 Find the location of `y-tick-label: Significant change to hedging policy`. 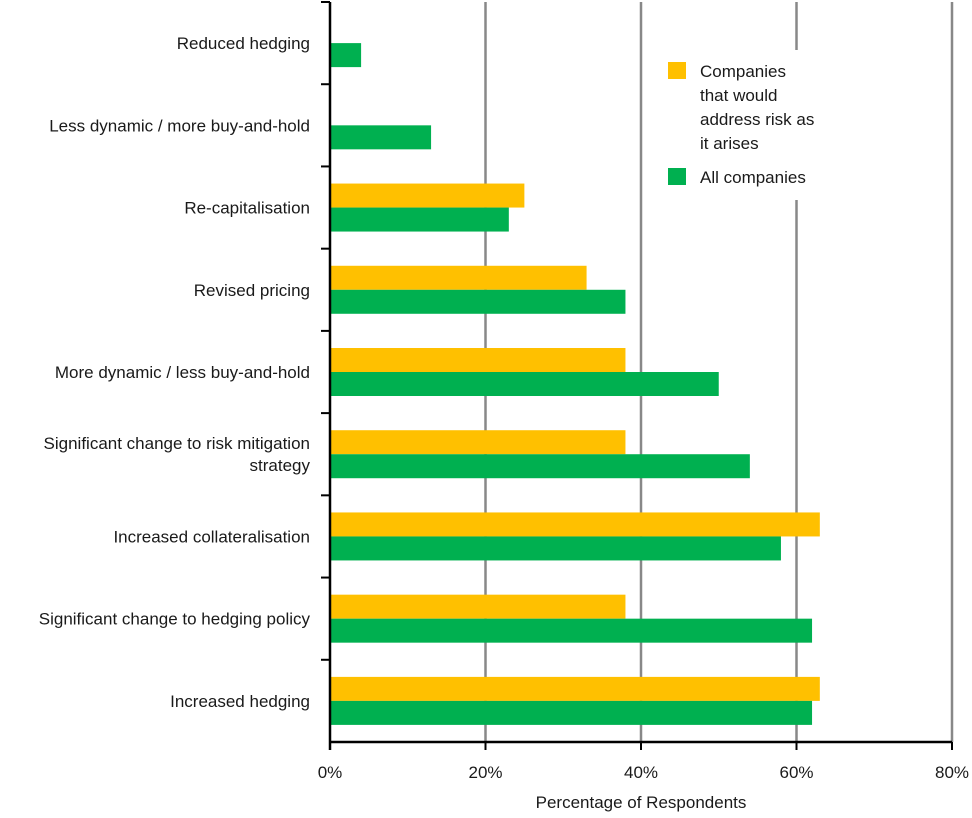

y-tick-label: Significant change to hedging policy is located at coordinates (175, 619).